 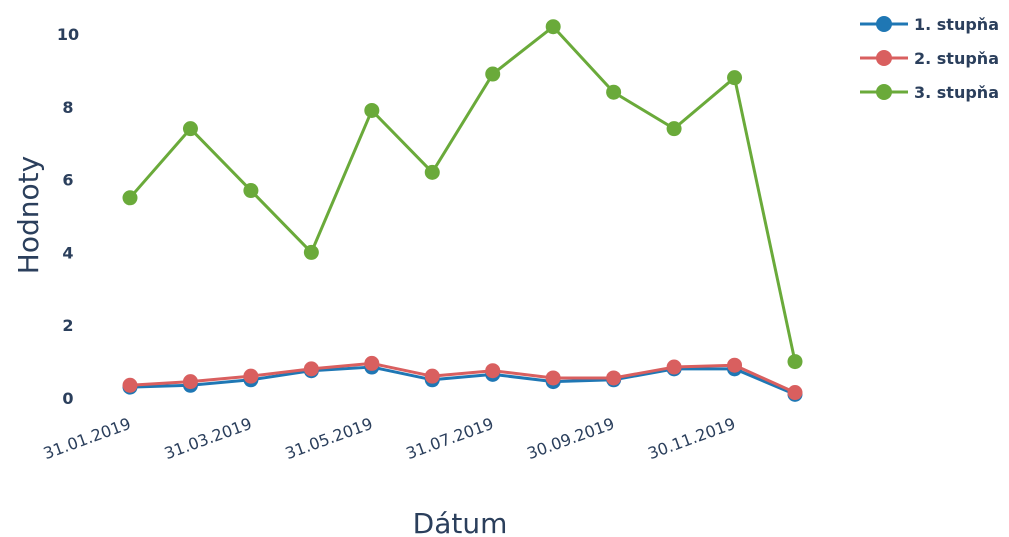 What do you see at coordinates (67, 252) in the screenshot?
I see `y-tick-label: 4` at bounding box center [67, 252].